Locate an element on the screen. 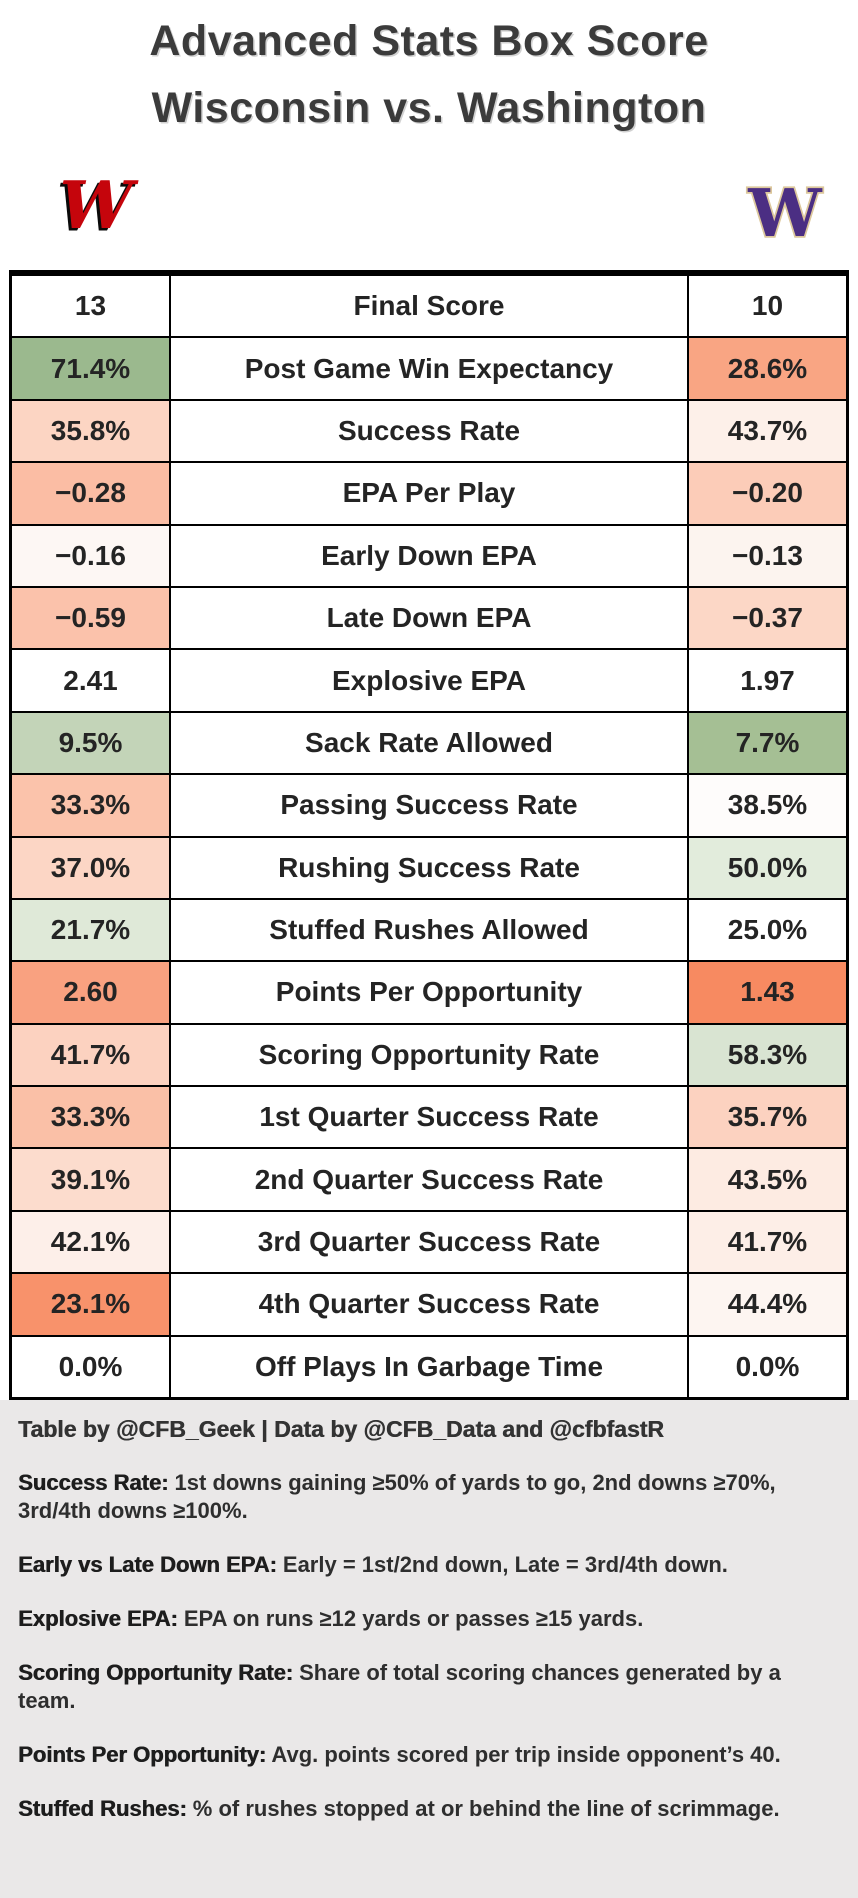 Image resolution: width=858 pixels, height=1898 pixels. stat-label: Early Down EPA is located at coordinates (429, 555).